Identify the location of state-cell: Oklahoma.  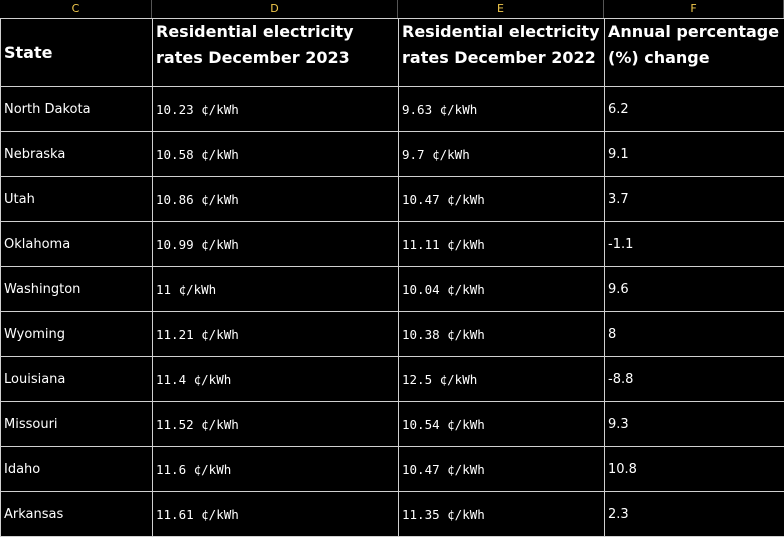
(77, 244).